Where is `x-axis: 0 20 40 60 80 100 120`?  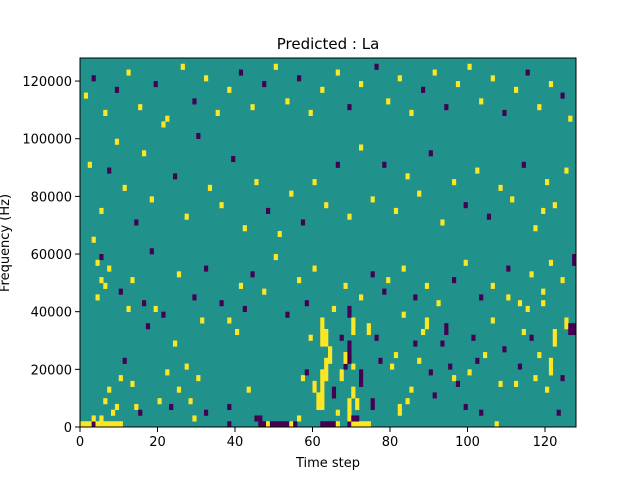 x-axis: 0 20 40 60 80 100 120 is located at coordinates (317, 438).